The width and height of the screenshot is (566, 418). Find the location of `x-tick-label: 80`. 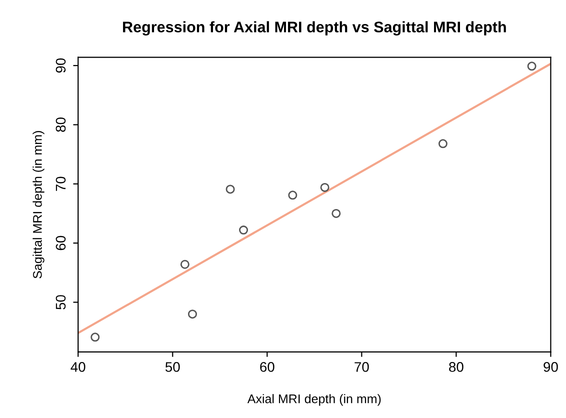

x-tick-label: 80 is located at coordinates (456, 367).